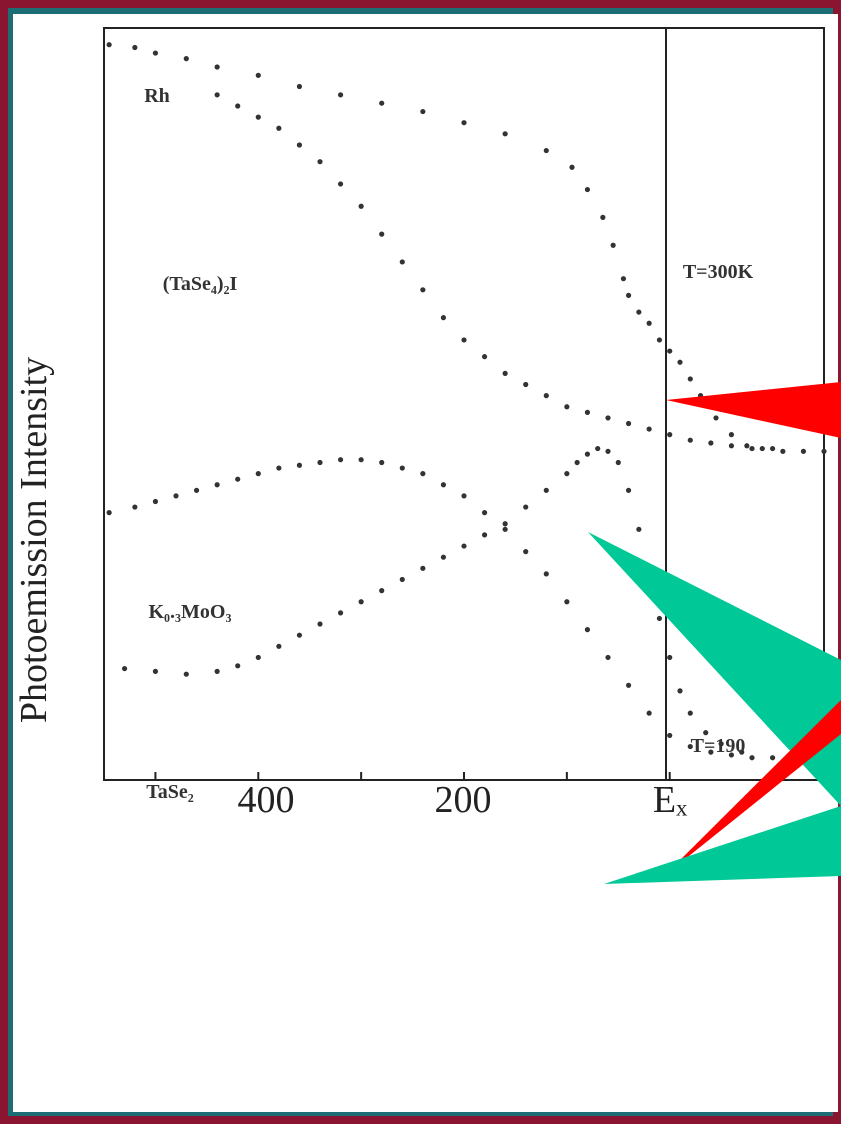 The height and width of the screenshot is (1124, 841). I want to click on y-axis-label: Photoemission Intensity, so click(34, 540).